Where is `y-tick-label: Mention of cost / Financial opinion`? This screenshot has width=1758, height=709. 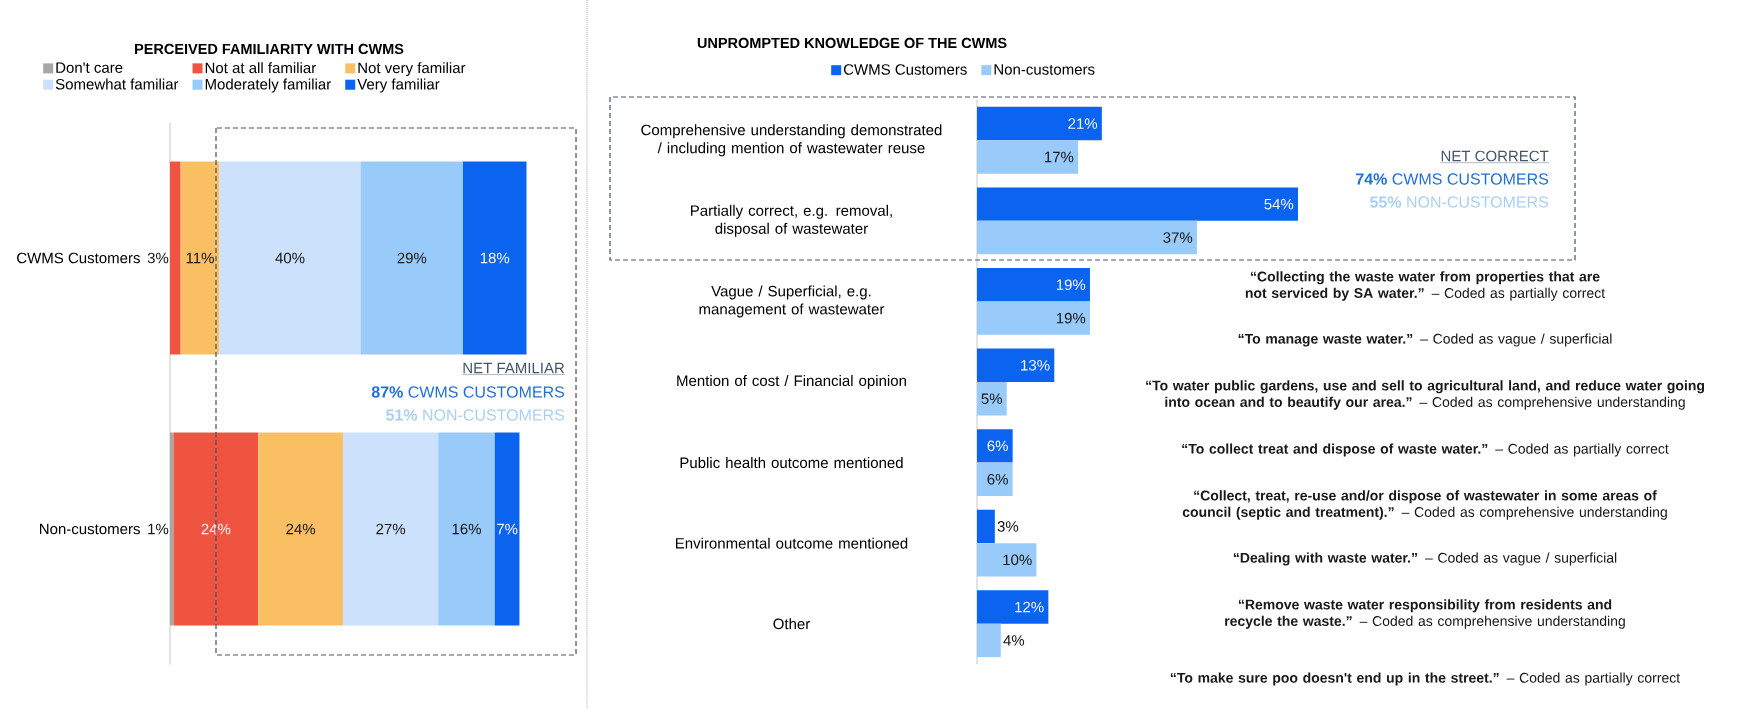
y-tick-label: Mention of cost / Financial opinion is located at coordinates (791, 382).